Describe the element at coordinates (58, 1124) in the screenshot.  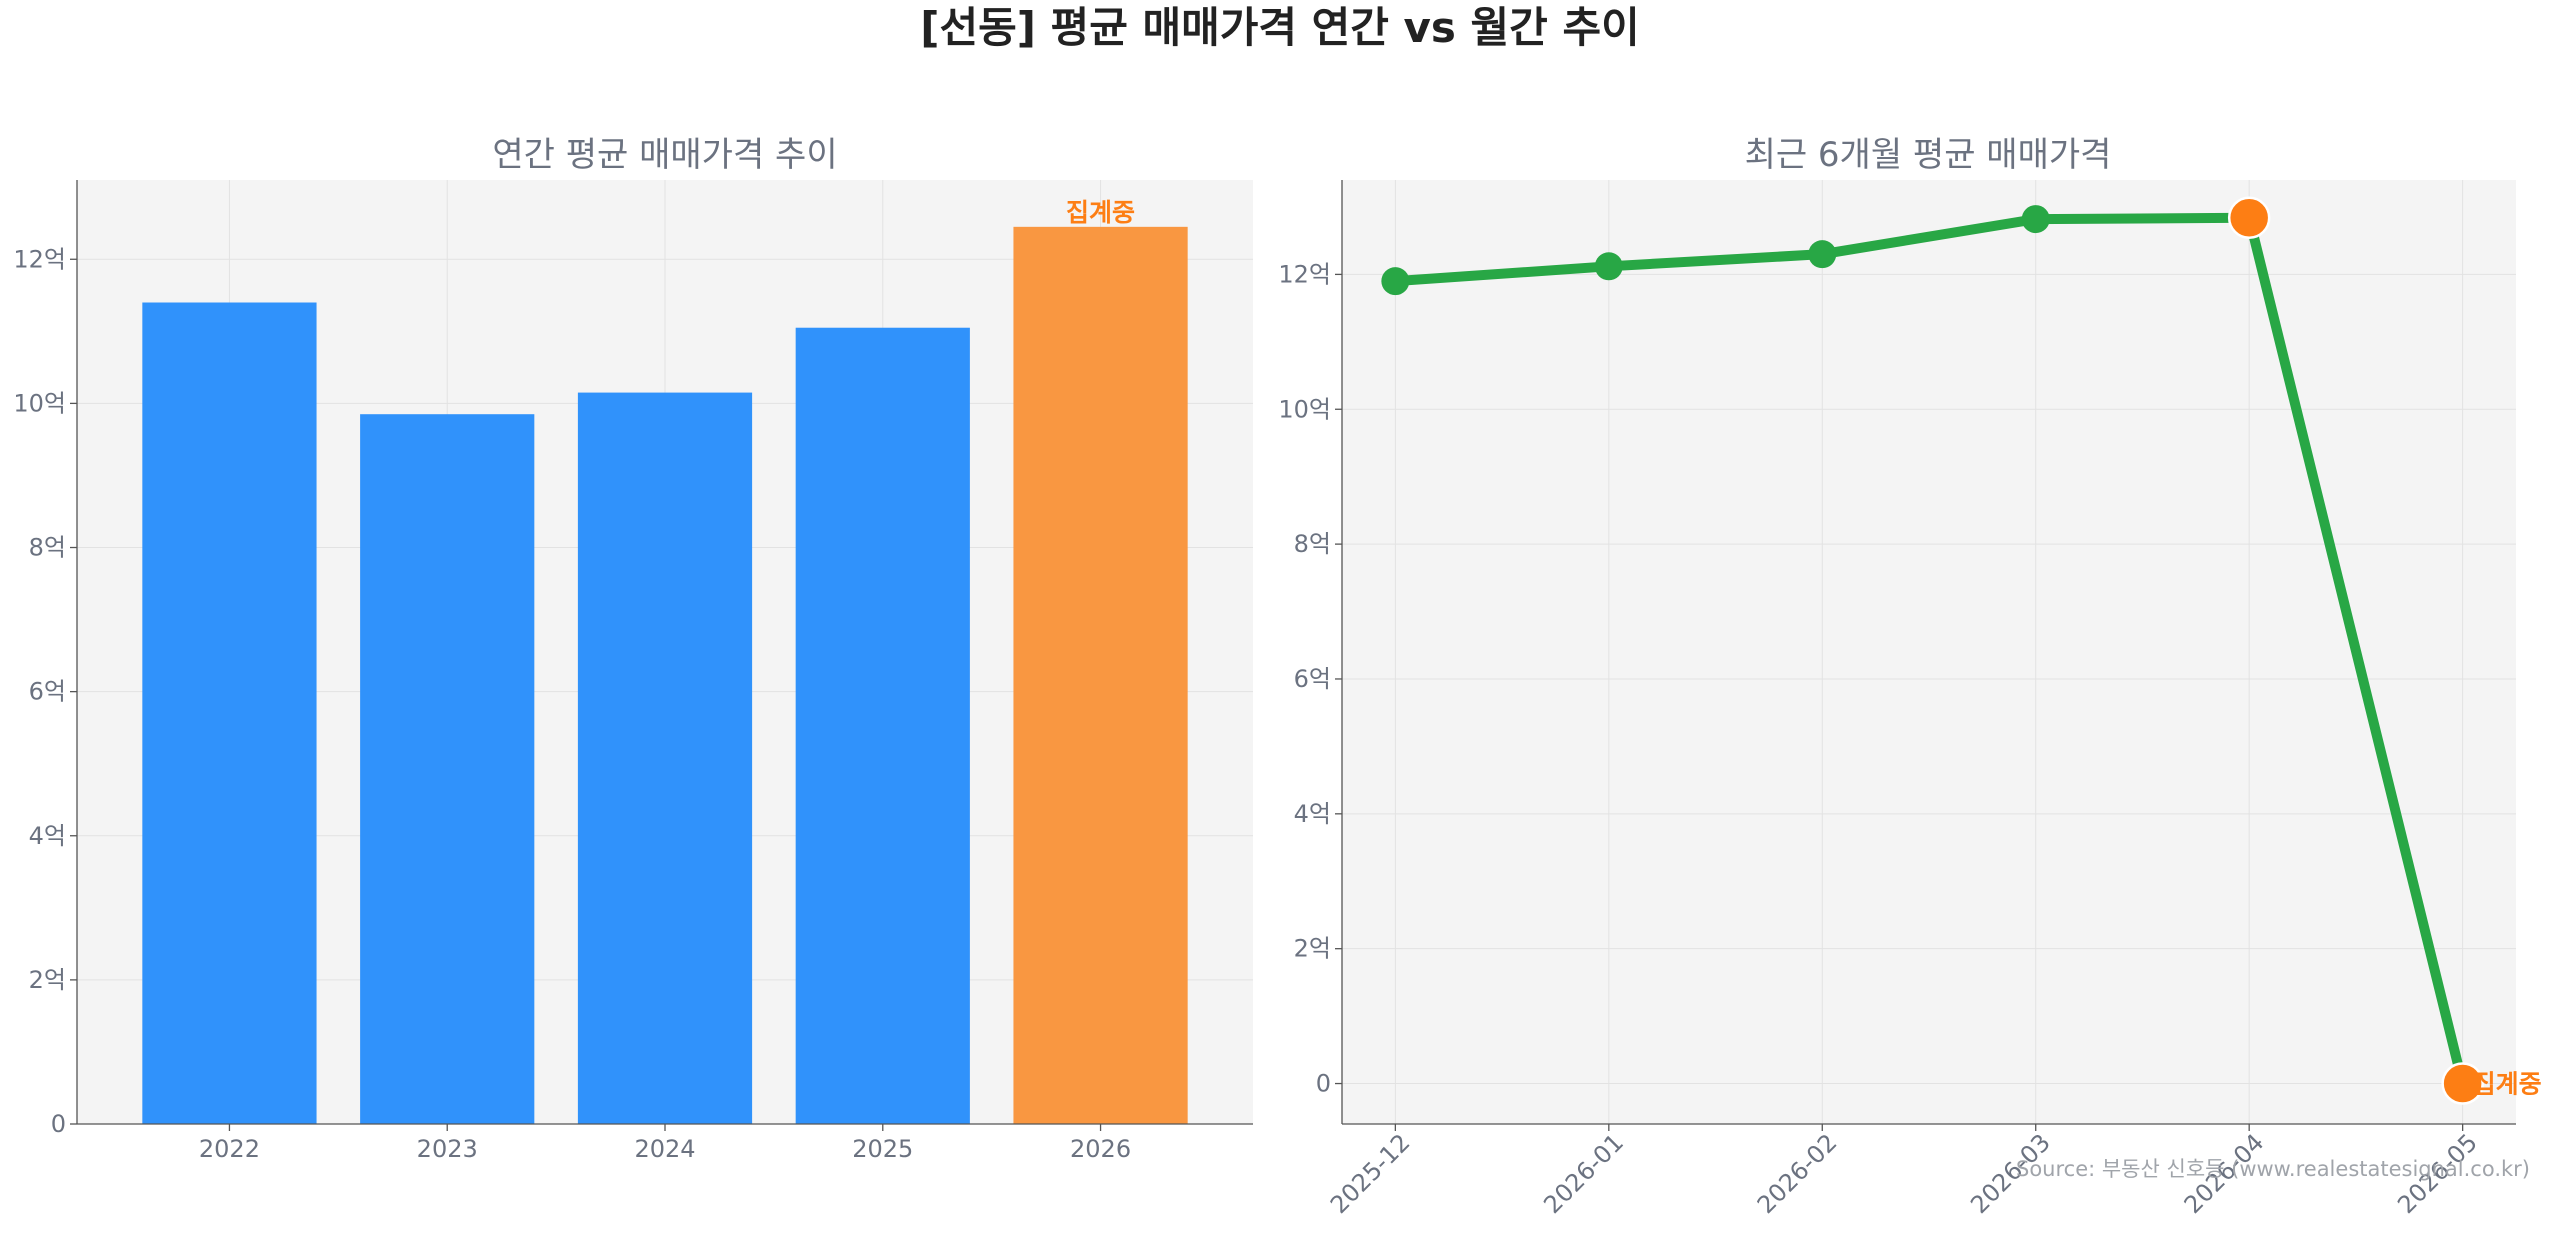
I see `bar-chart-ytick-label: 0` at that location.